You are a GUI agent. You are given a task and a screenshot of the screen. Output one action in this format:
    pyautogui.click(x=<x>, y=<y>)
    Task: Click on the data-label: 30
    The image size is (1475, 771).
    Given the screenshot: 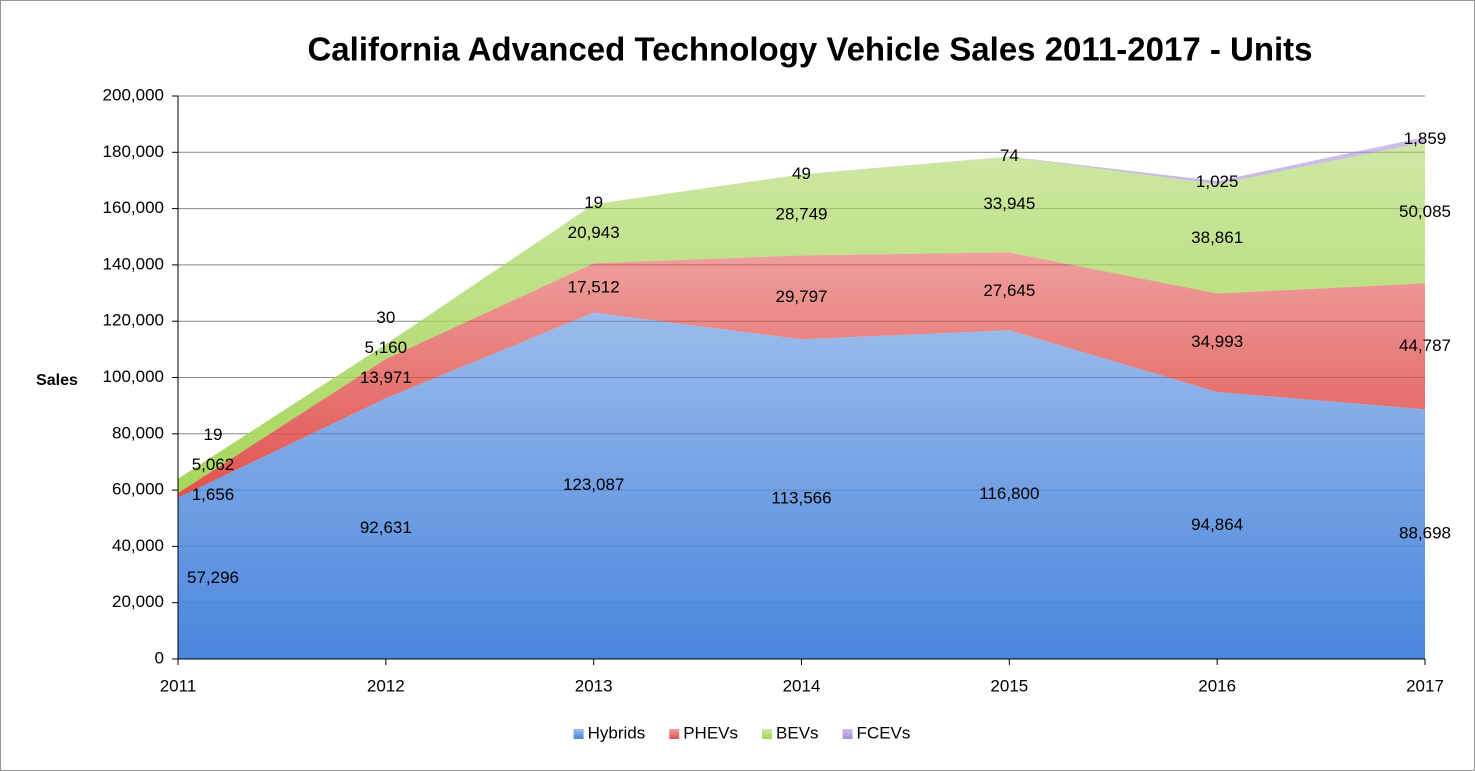 What is the action you would take?
    pyautogui.click(x=385, y=317)
    